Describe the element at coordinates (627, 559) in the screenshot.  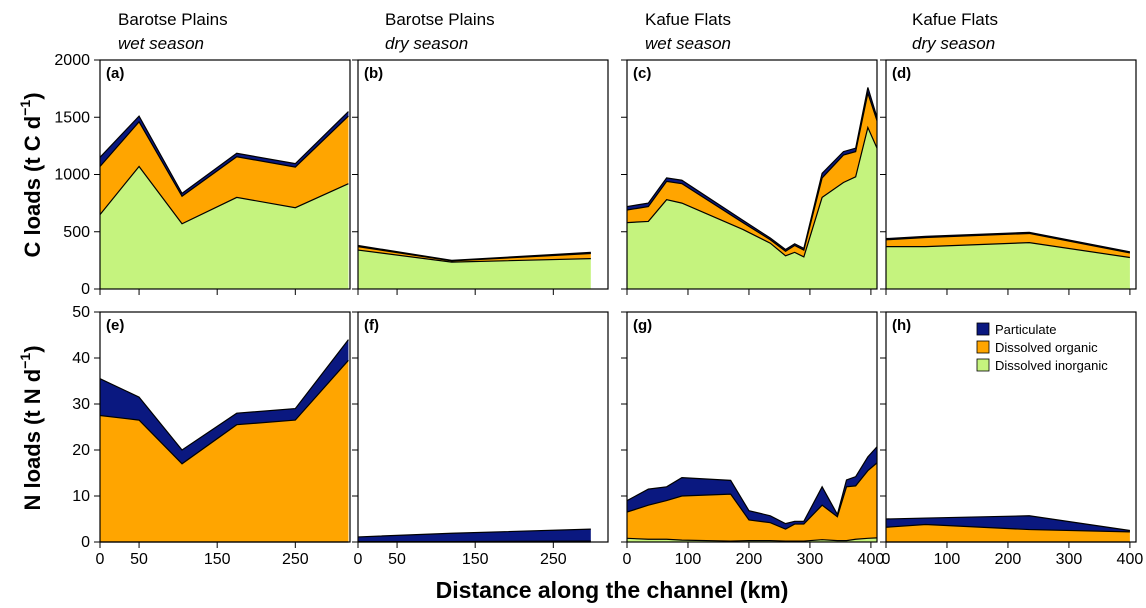
I see `x-tick-label-g-0: 0` at that location.